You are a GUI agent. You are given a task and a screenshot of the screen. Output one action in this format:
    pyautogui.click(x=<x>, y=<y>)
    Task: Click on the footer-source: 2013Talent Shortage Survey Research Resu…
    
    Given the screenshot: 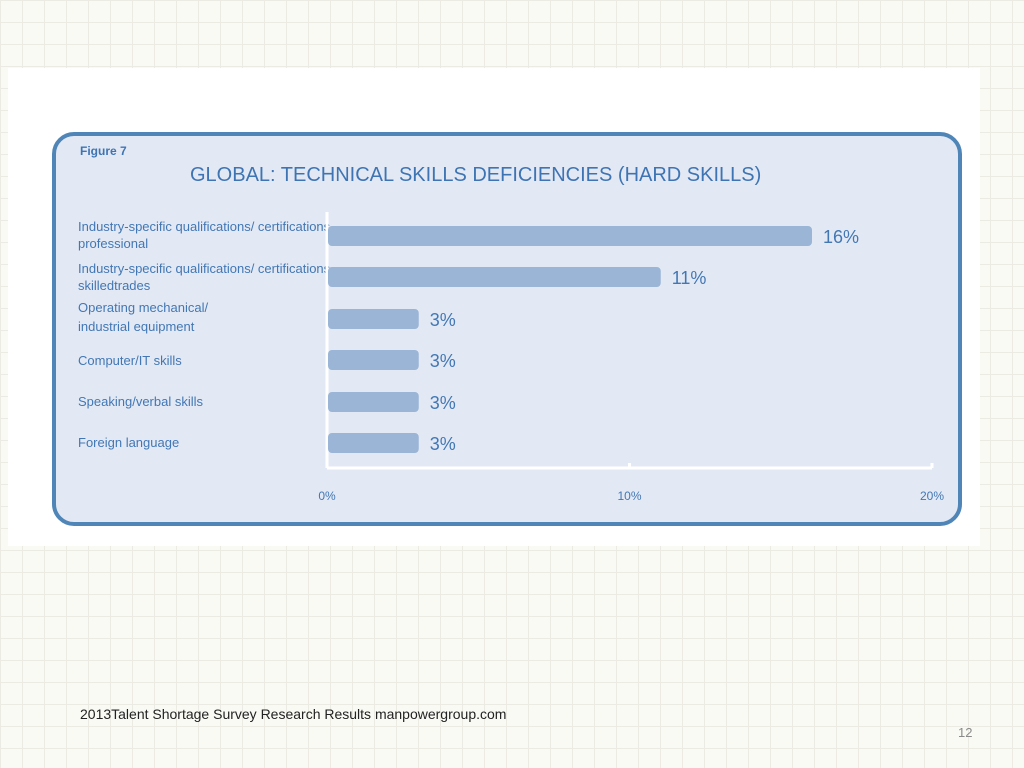 What is the action you would take?
    pyautogui.click(x=293, y=714)
    